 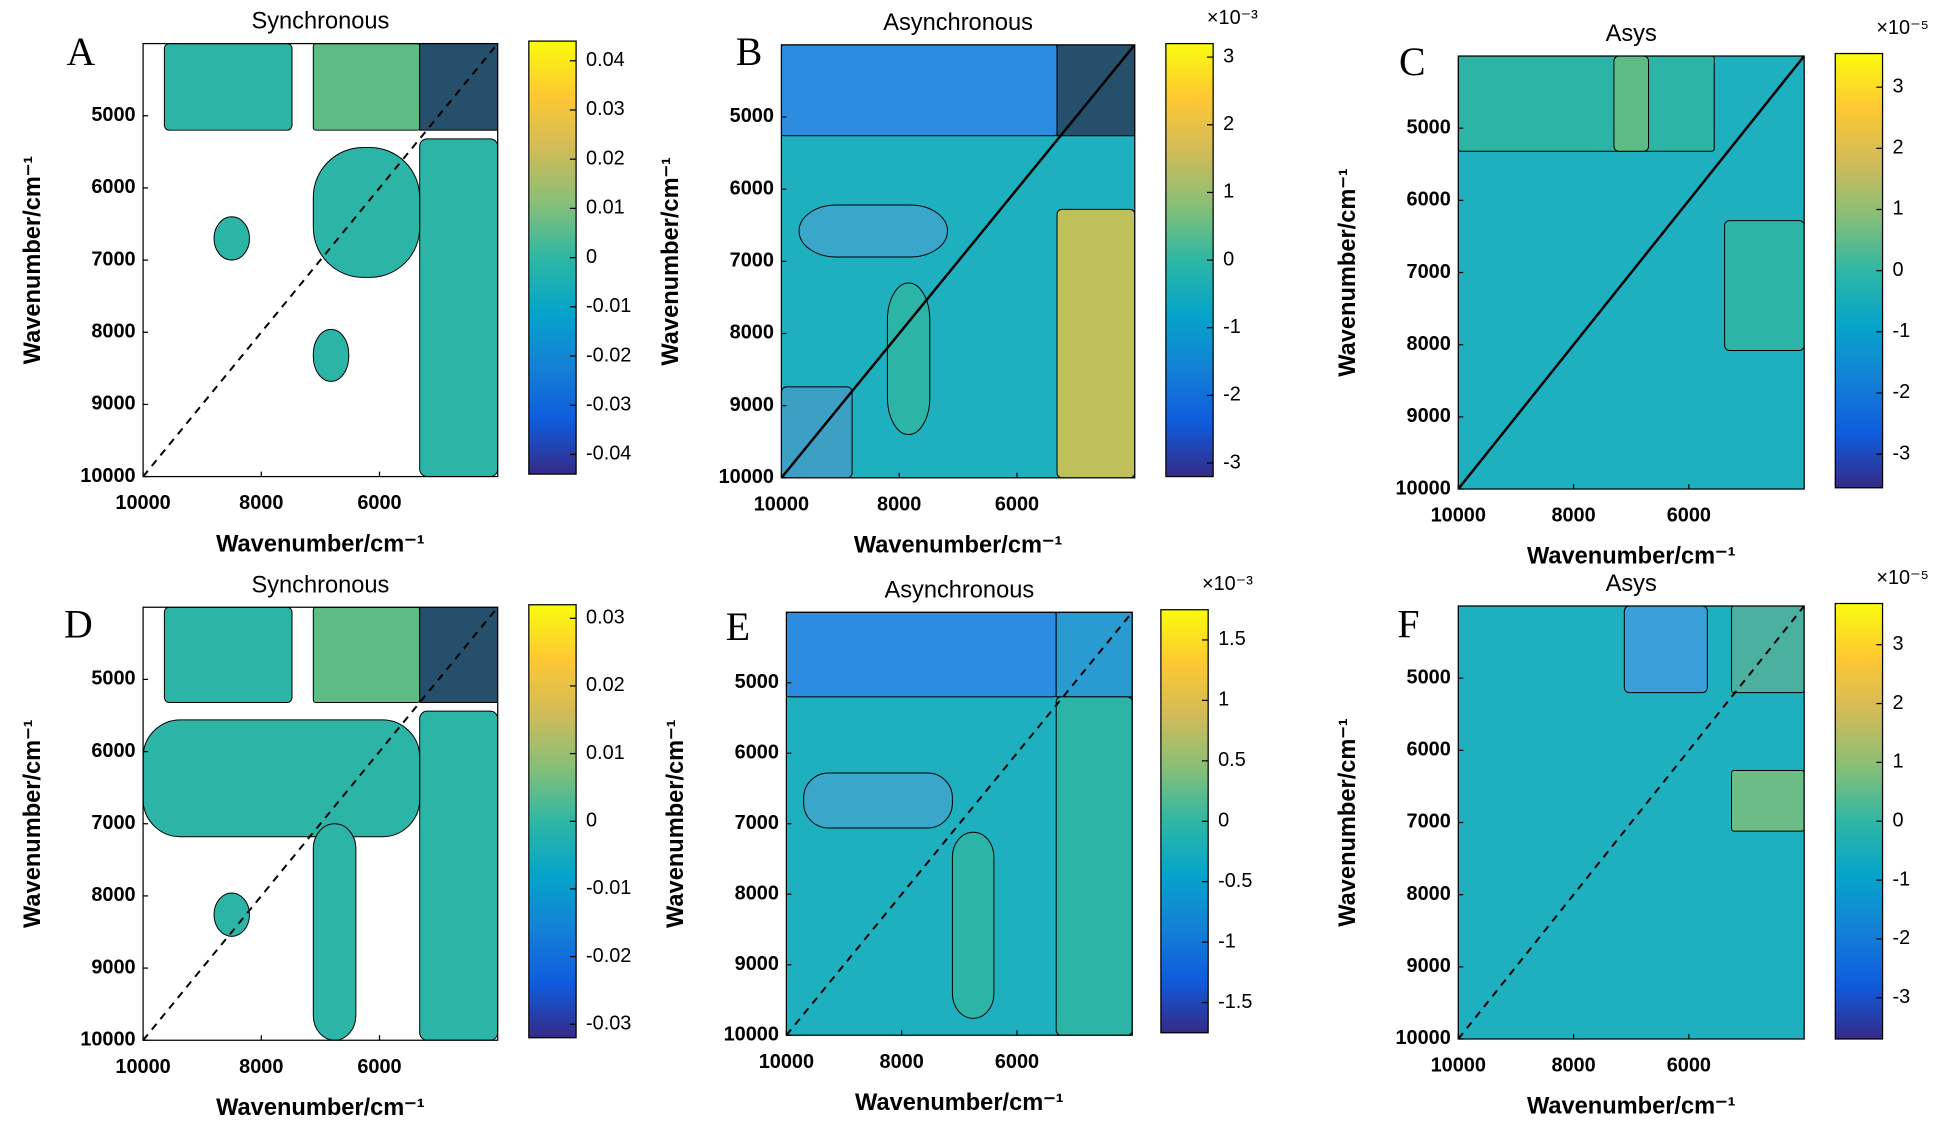 I want to click on colorbar-exponent: ×10⁻⁵, so click(x=1902, y=578).